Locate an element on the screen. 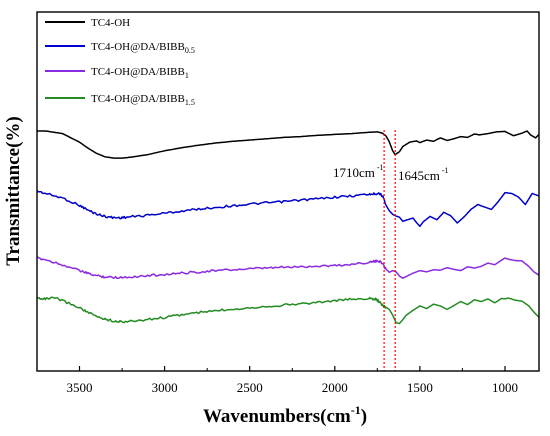 Image resolution: width=550 pixels, height=436 pixels. annotation-label-1645: 1645cm -1 is located at coordinates (423, 174).